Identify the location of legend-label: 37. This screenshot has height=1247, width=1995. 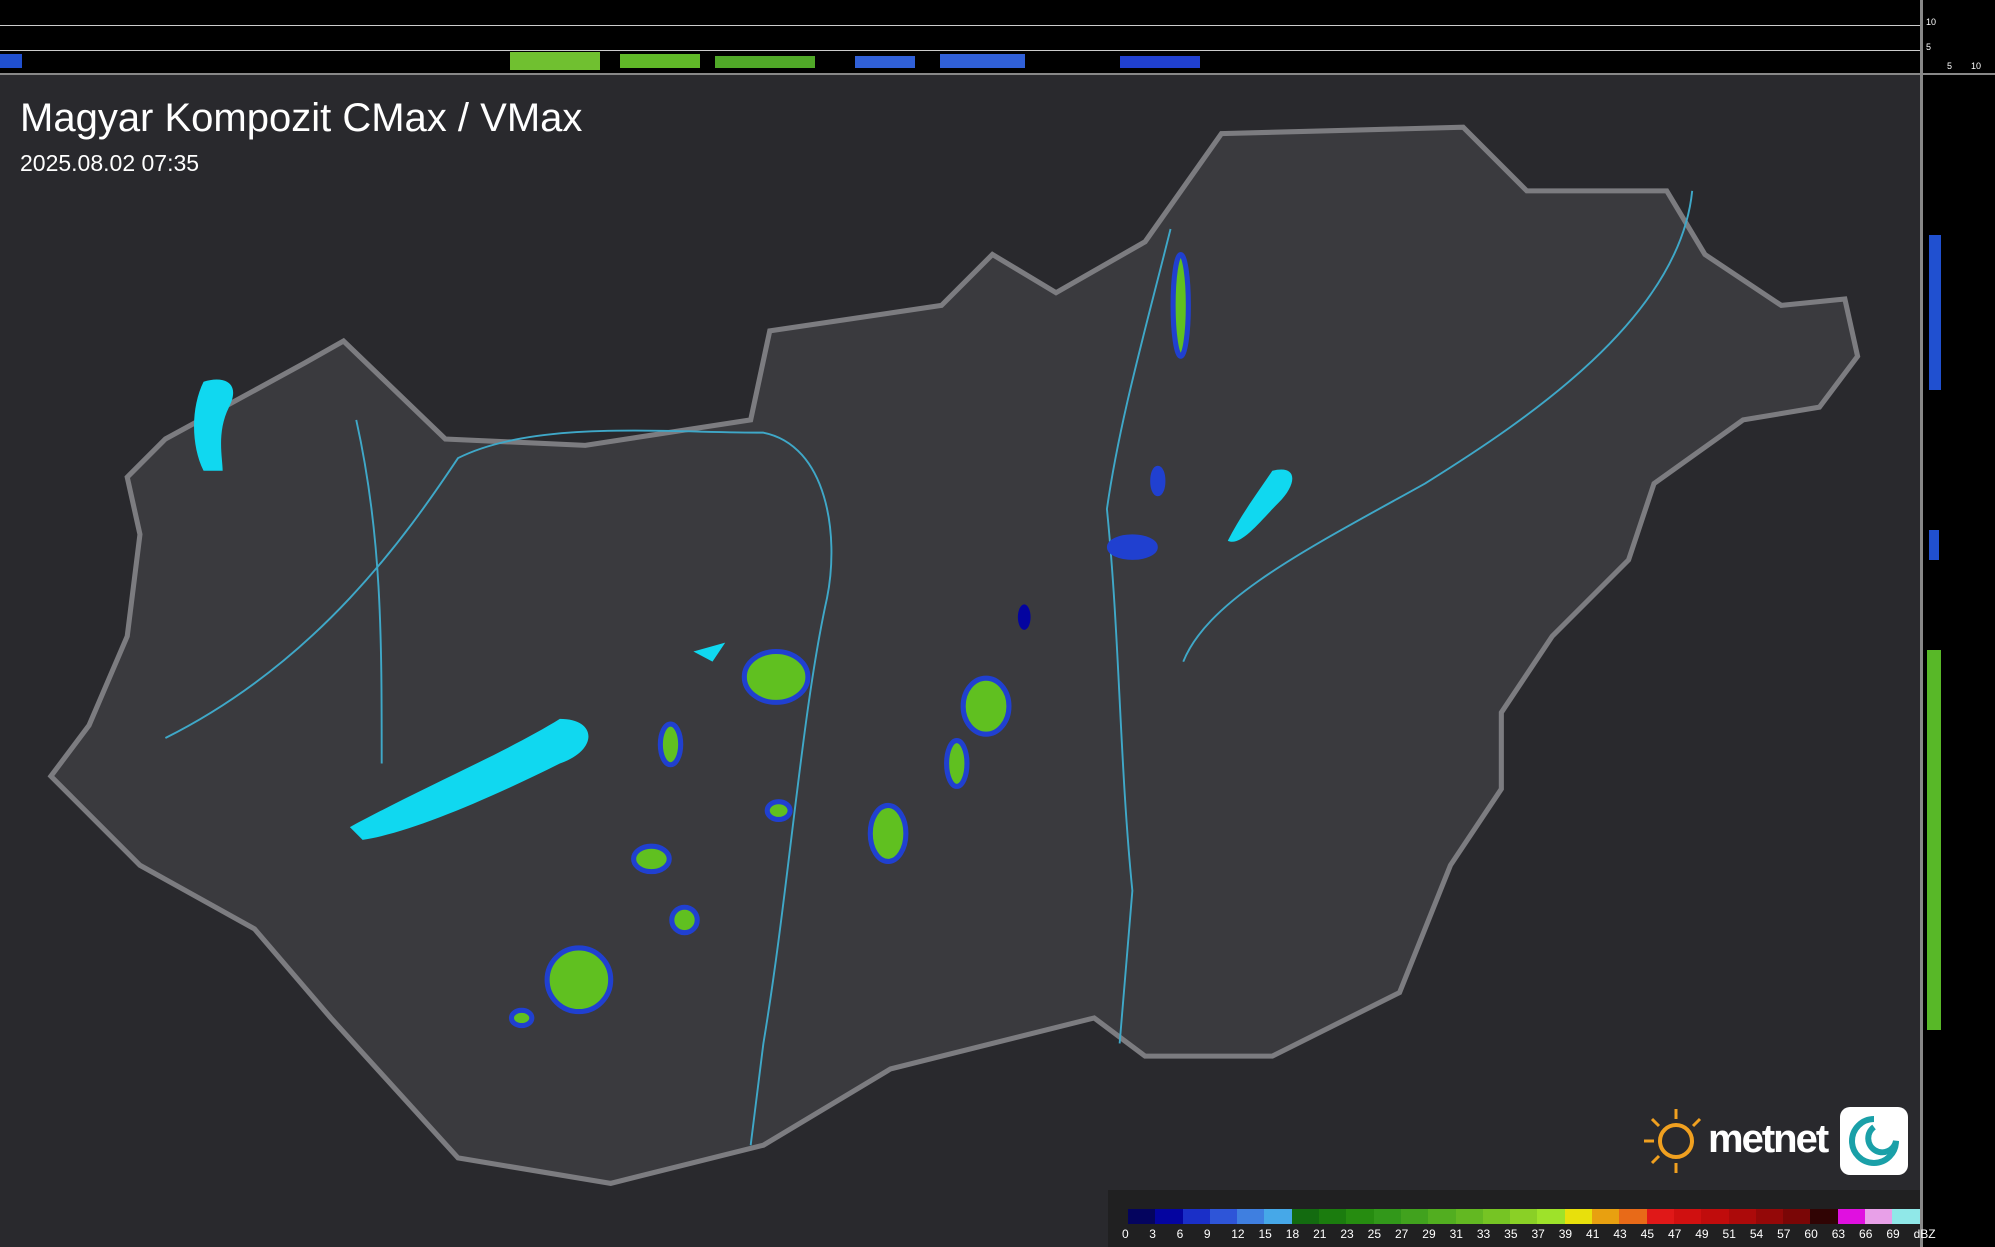
(1538, 1234).